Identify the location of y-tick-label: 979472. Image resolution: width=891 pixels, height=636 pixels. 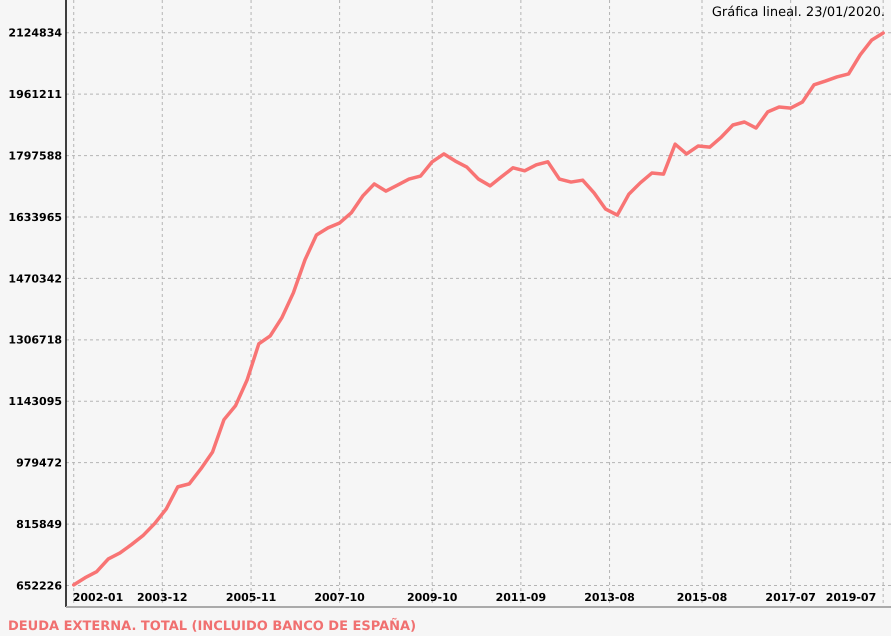
(39, 463).